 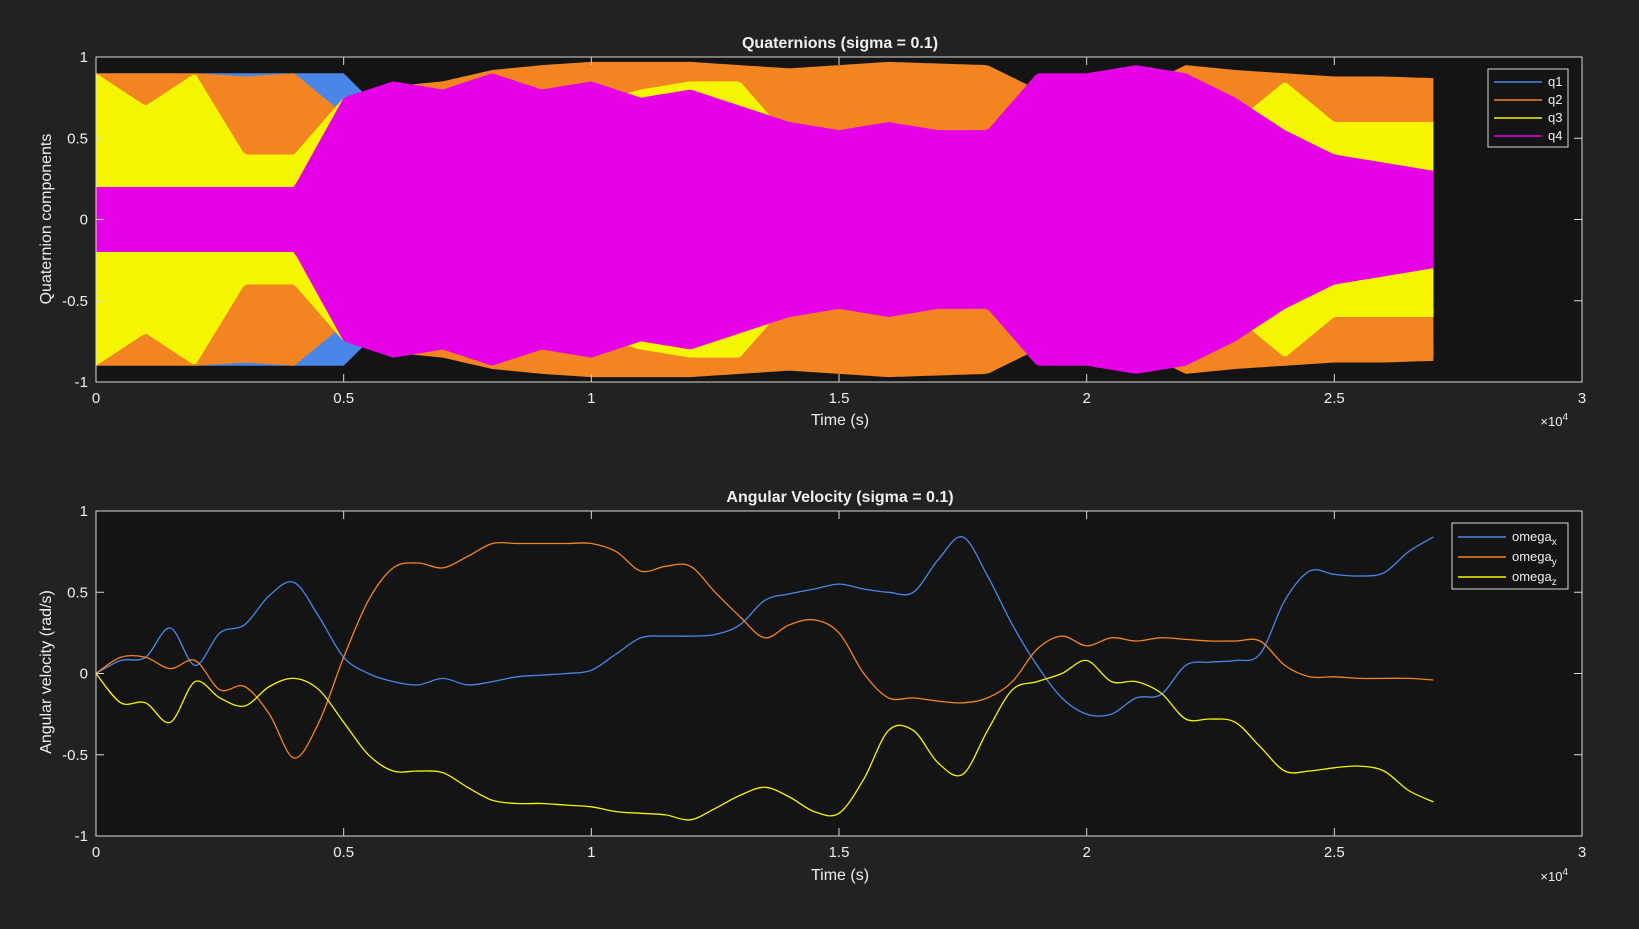 I want to click on legend-label: omegax, so click(x=1534, y=538).